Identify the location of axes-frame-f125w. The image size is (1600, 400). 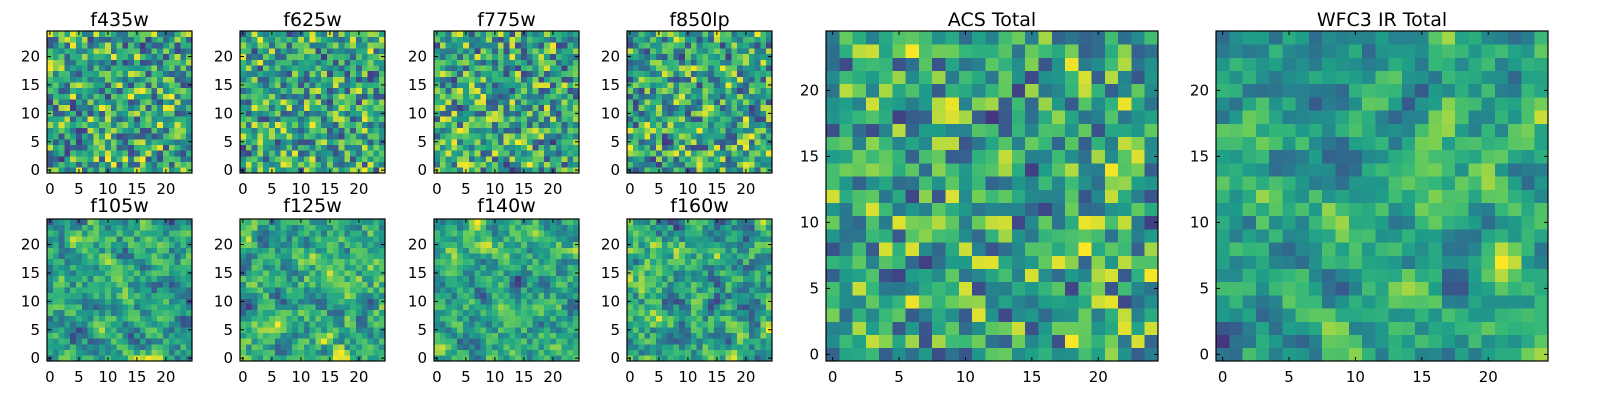
(312, 290).